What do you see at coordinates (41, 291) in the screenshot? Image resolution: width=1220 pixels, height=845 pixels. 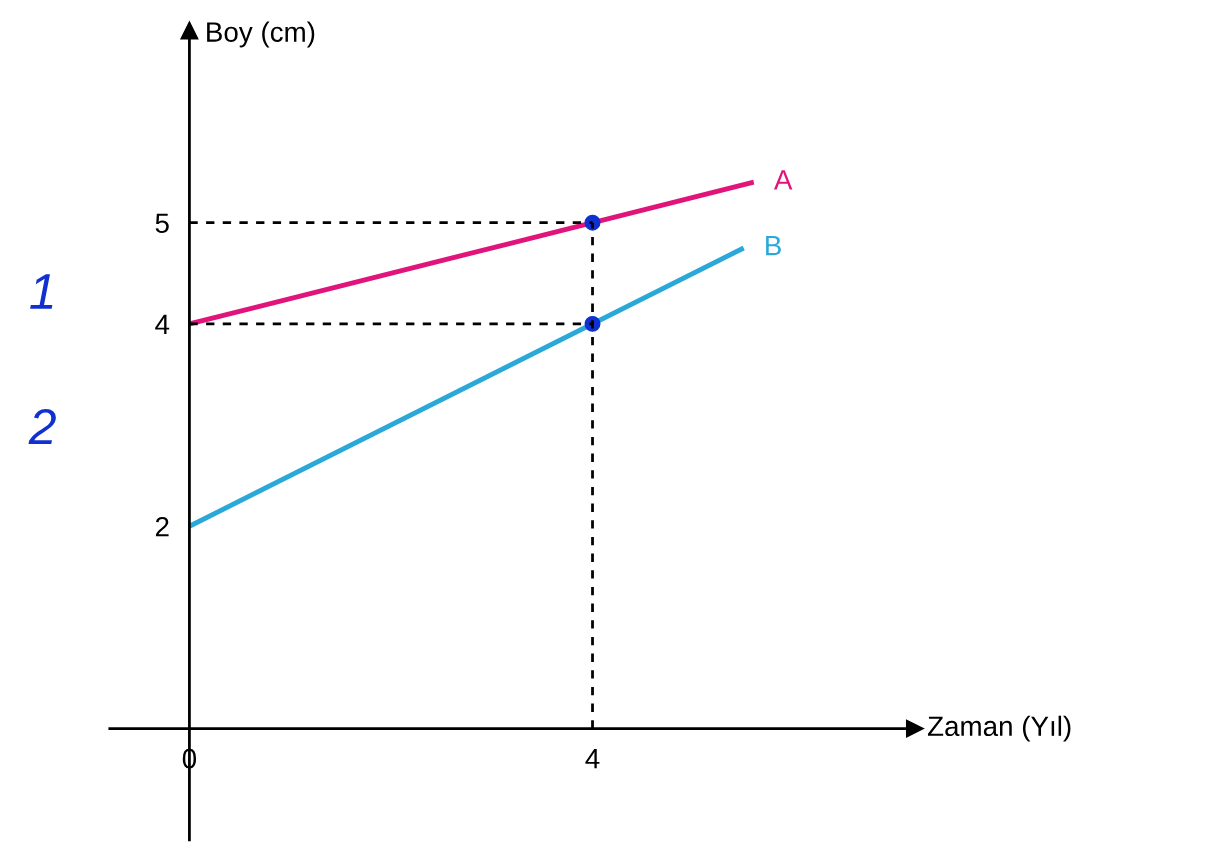 I see `text: 1` at bounding box center [41, 291].